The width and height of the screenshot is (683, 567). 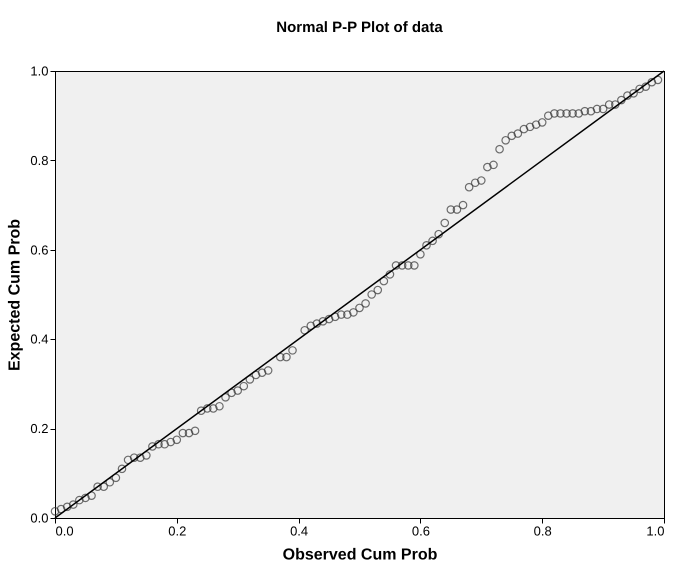 What do you see at coordinates (39, 339) in the screenshot?
I see `y-tick-label: 0.4` at bounding box center [39, 339].